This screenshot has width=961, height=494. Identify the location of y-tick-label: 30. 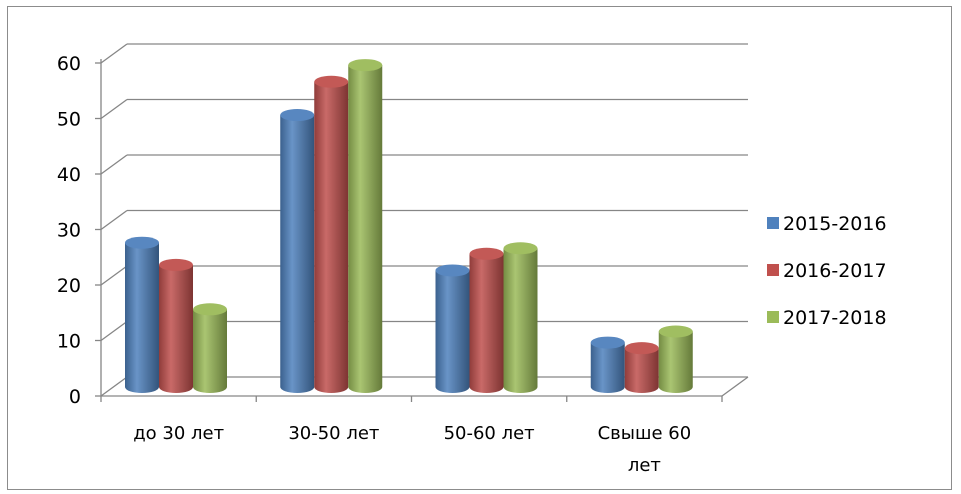
(69, 231).